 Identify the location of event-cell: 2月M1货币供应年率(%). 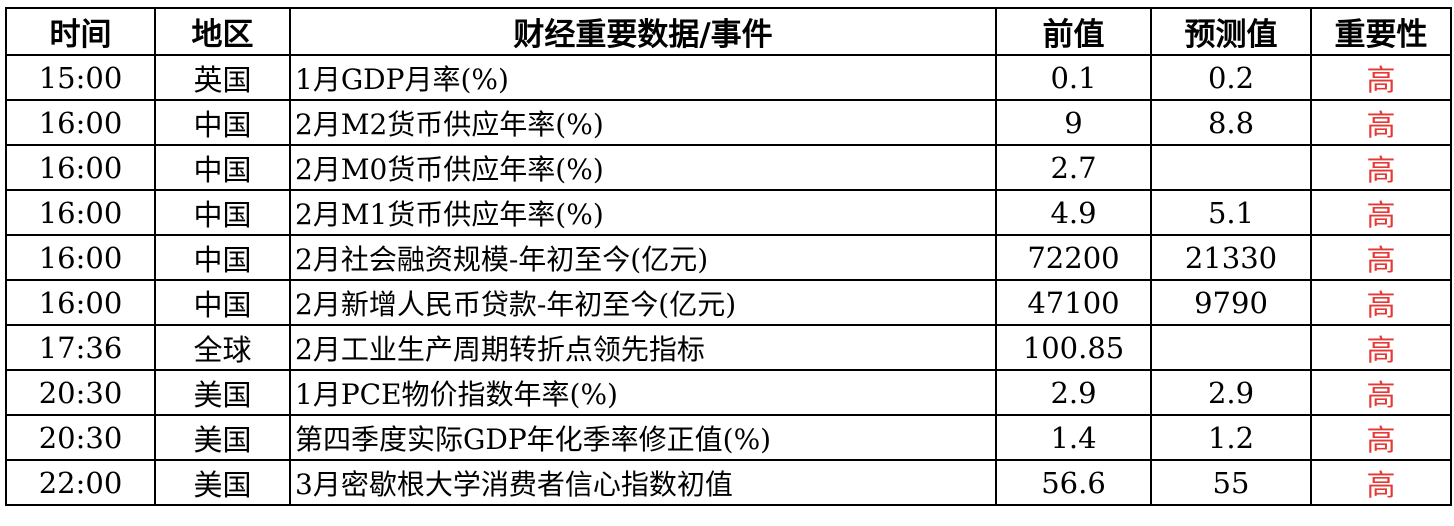
(643, 212).